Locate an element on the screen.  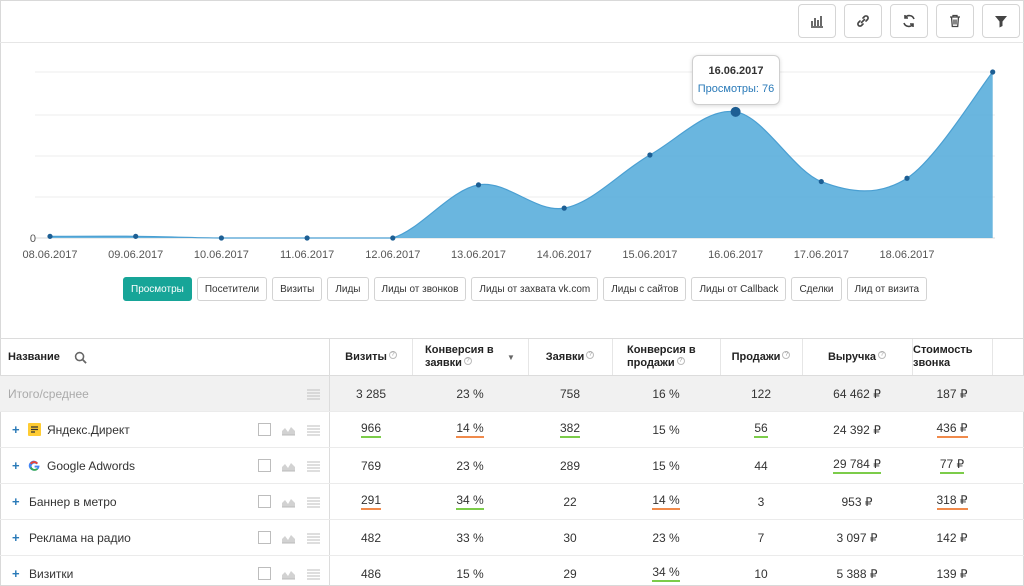
source-name: Визитки is located at coordinates (51, 573).